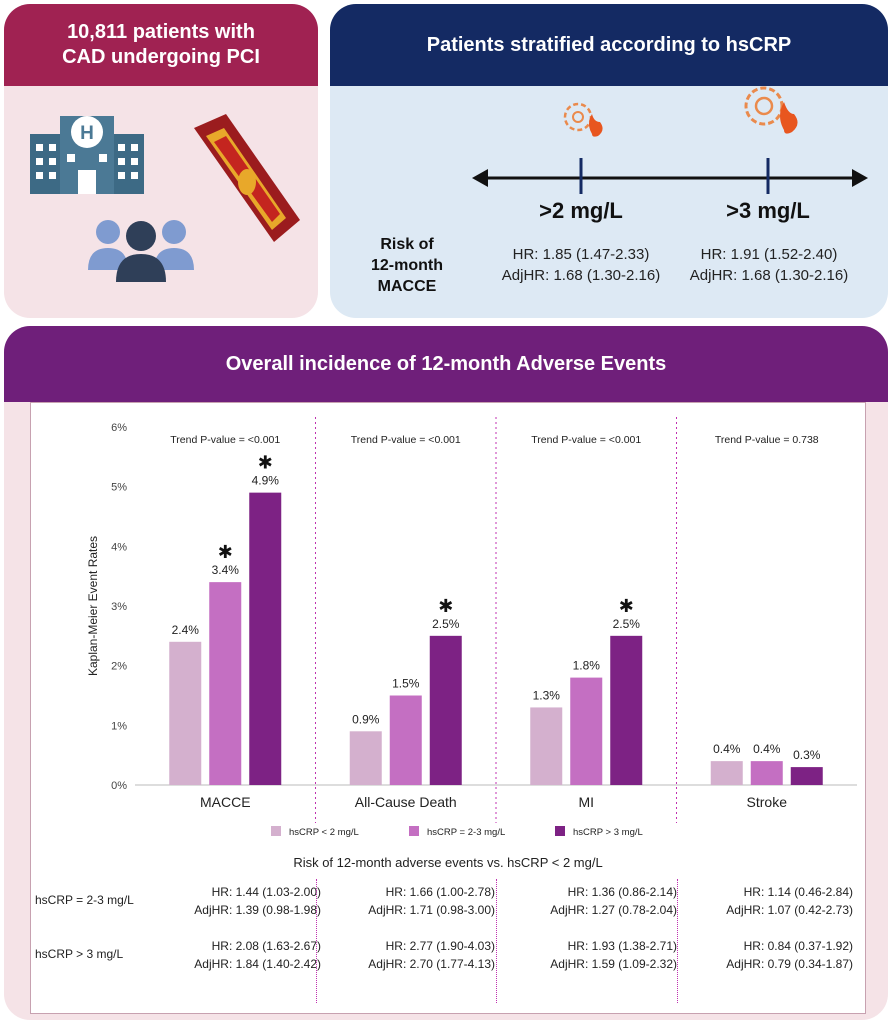  What do you see at coordinates (119, 488) in the screenshot?
I see `y-tick-label: 5%` at bounding box center [119, 488].